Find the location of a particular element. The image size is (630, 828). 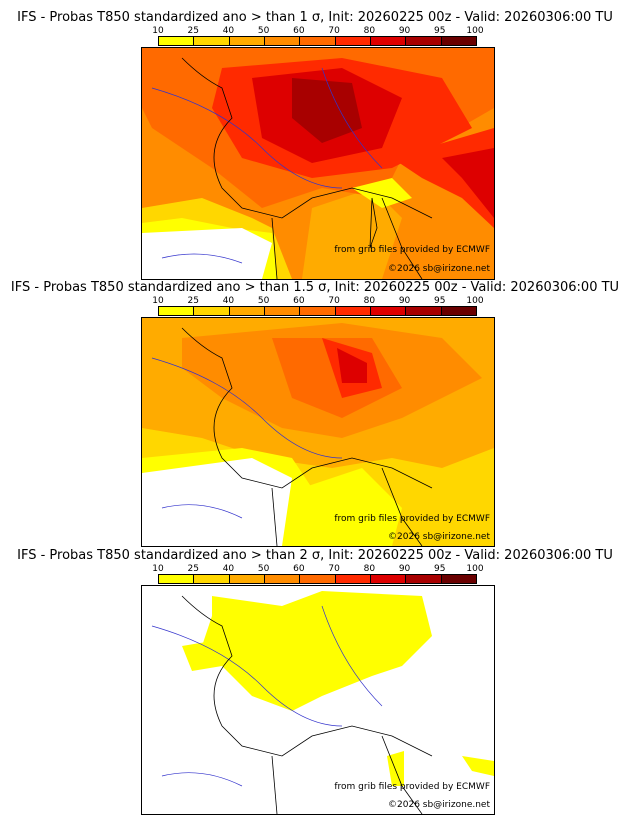

source-credit-3: from grib files provided by ECMWF is located at coordinates (412, 787).